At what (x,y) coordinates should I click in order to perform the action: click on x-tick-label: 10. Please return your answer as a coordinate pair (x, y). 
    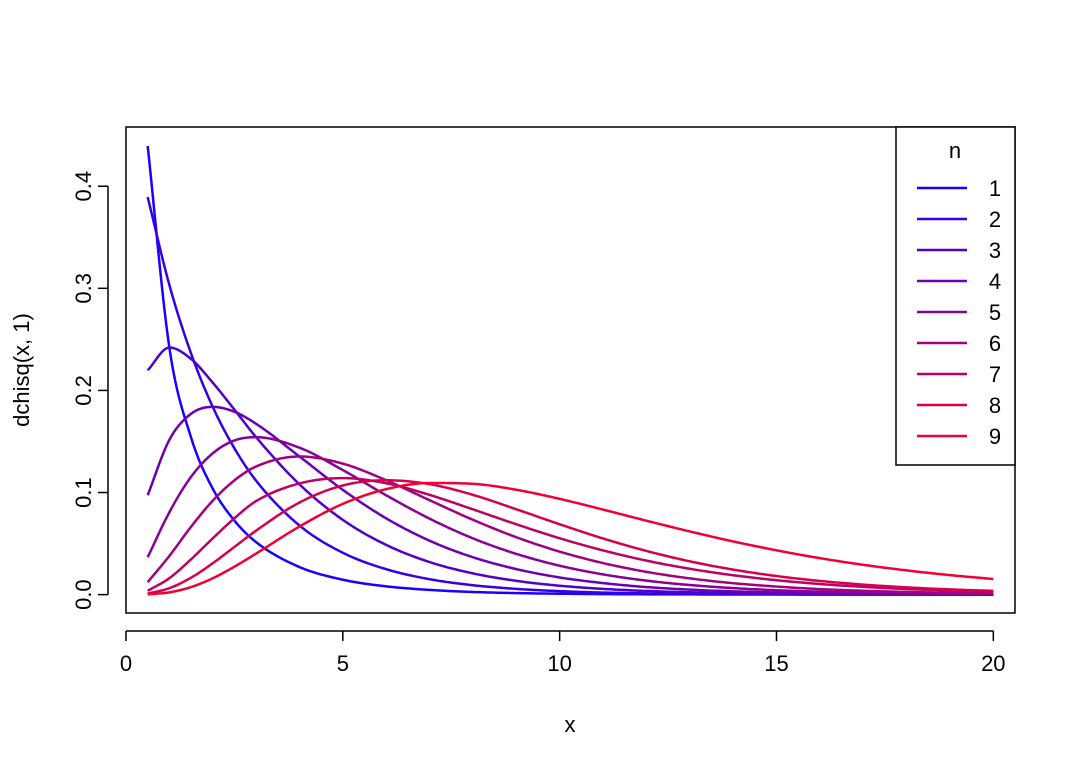
    Looking at the image, I should click on (559, 663).